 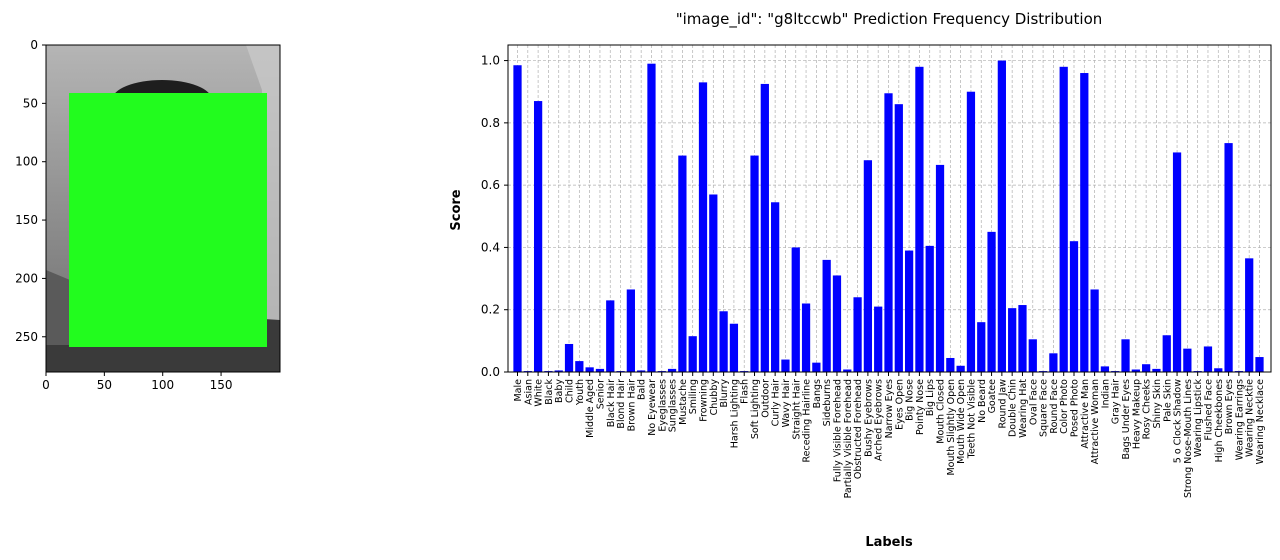 What do you see at coordinates (490, 372) in the screenshot?
I see `y-tick-label: 0.0` at bounding box center [490, 372].